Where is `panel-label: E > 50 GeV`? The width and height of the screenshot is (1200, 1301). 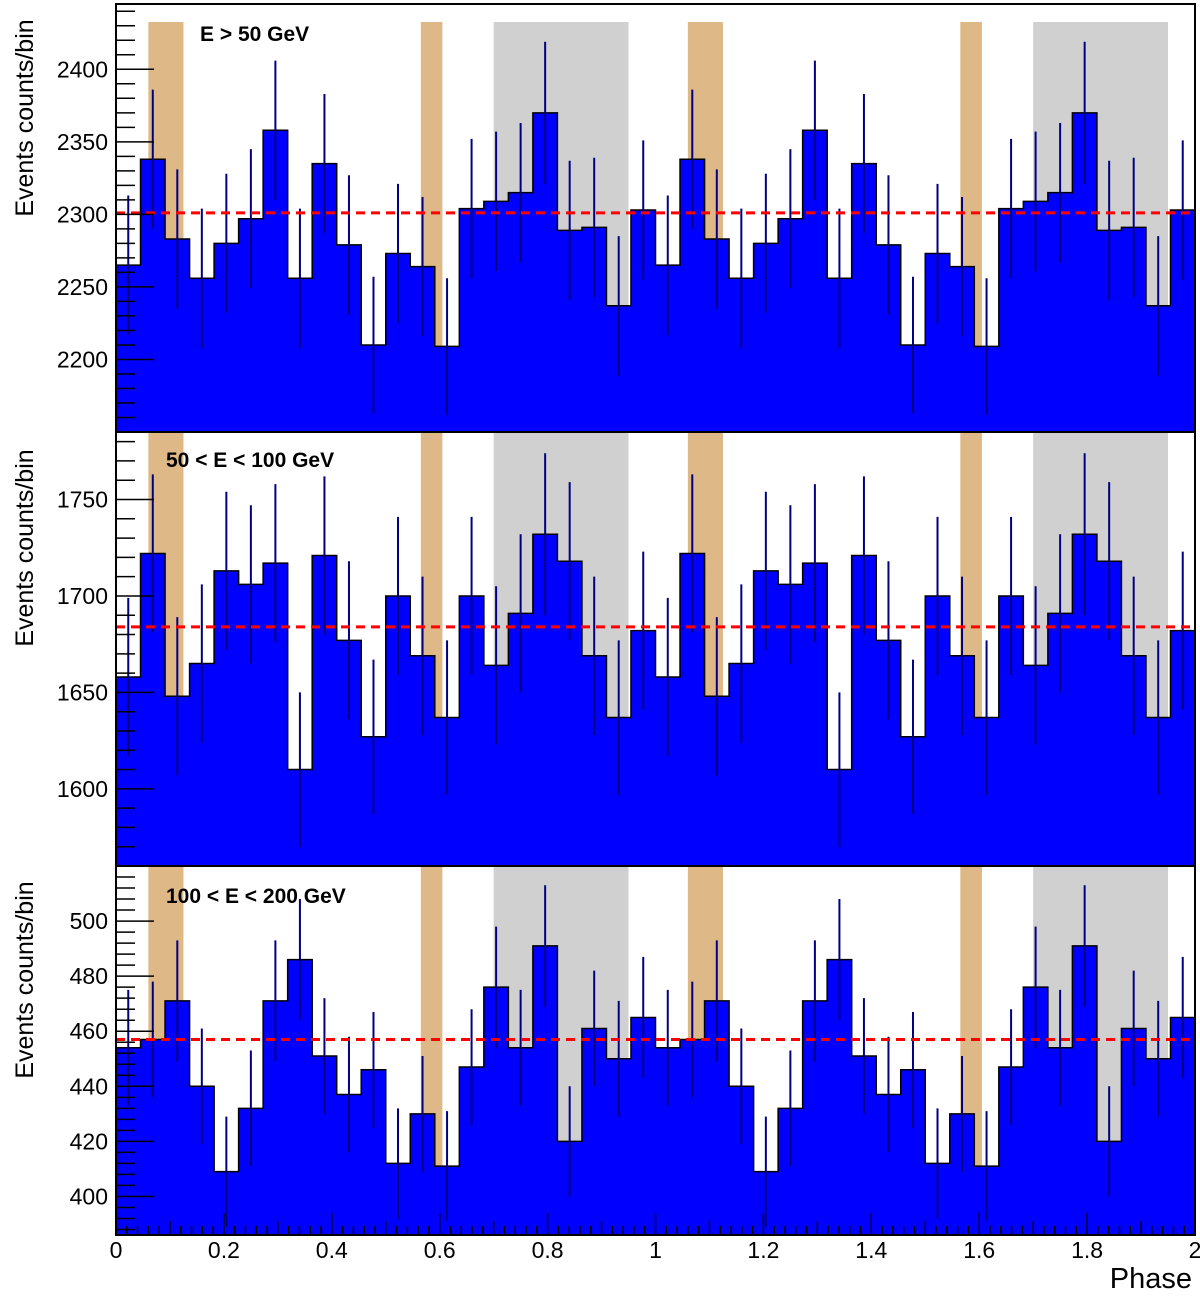
panel-label: E > 50 GeV is located at coordinates (254, 34).